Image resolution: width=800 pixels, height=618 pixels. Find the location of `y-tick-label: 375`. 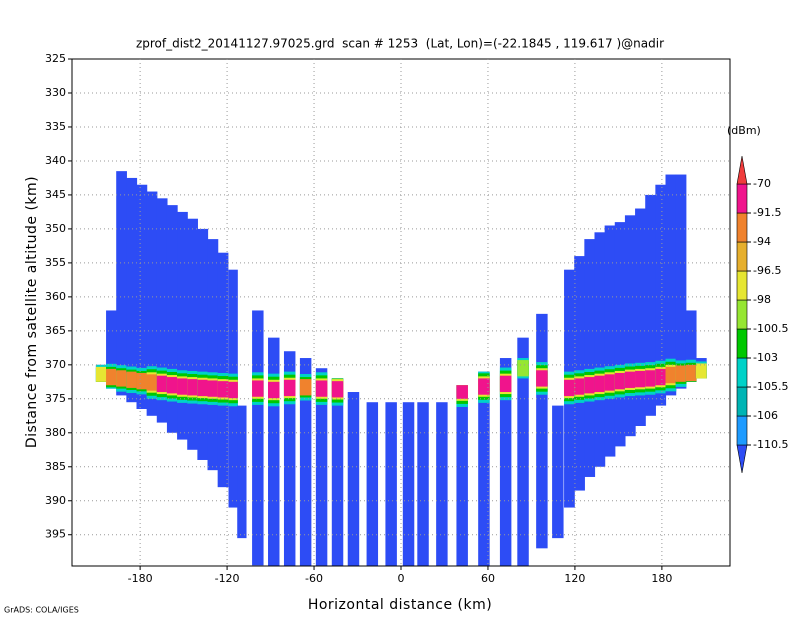

y-tick-label: 375 is located at coordinates (55, 398).